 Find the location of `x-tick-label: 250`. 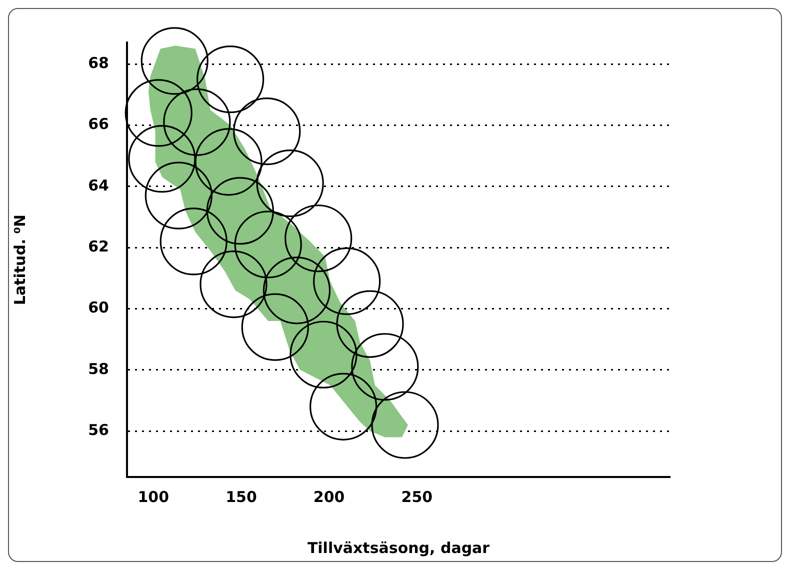

x-tick-label: 250 is located at coordinates (417, 497).